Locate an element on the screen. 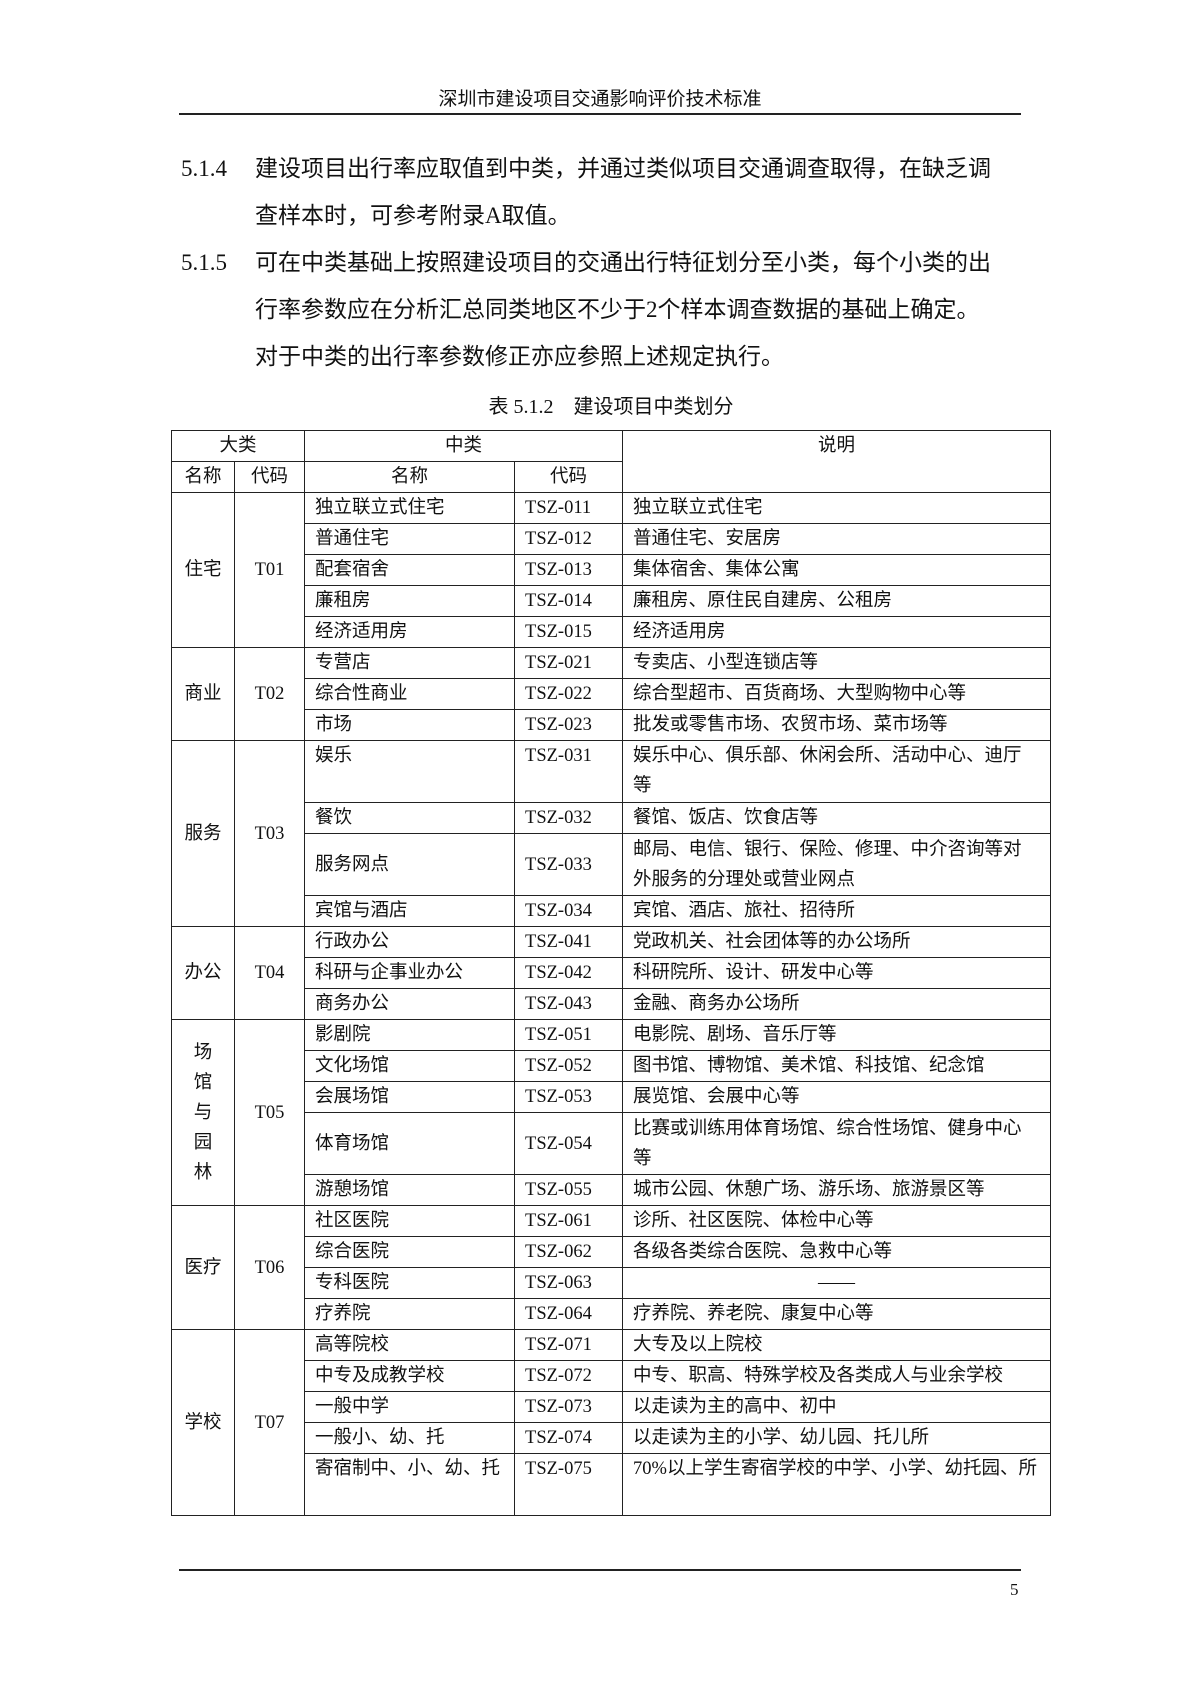 The height and width of the screenshot is (1684, 1191). header-description: 说明 is located at coordinates (836, 461).